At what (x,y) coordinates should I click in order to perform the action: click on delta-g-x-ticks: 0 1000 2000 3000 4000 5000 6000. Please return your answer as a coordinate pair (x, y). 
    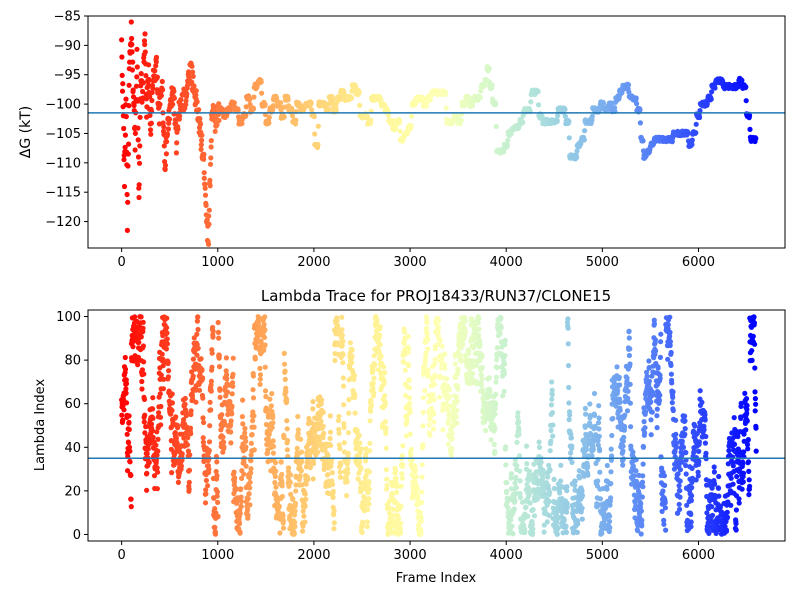
    Looking at the image, I should click on (416, 259).